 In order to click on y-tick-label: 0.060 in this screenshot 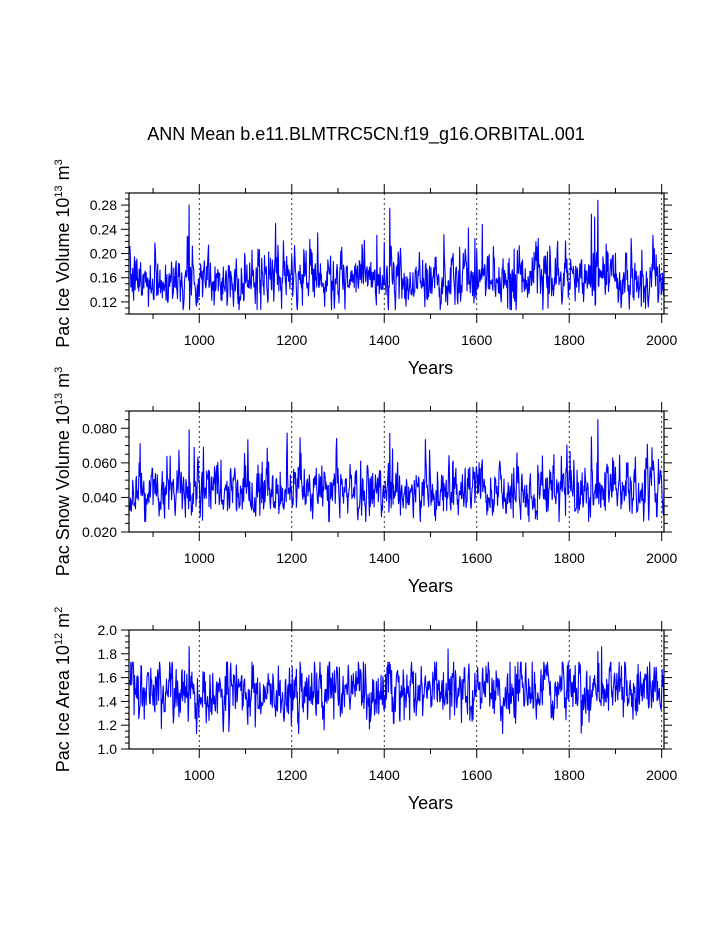, I will do `click(99, 463)`.